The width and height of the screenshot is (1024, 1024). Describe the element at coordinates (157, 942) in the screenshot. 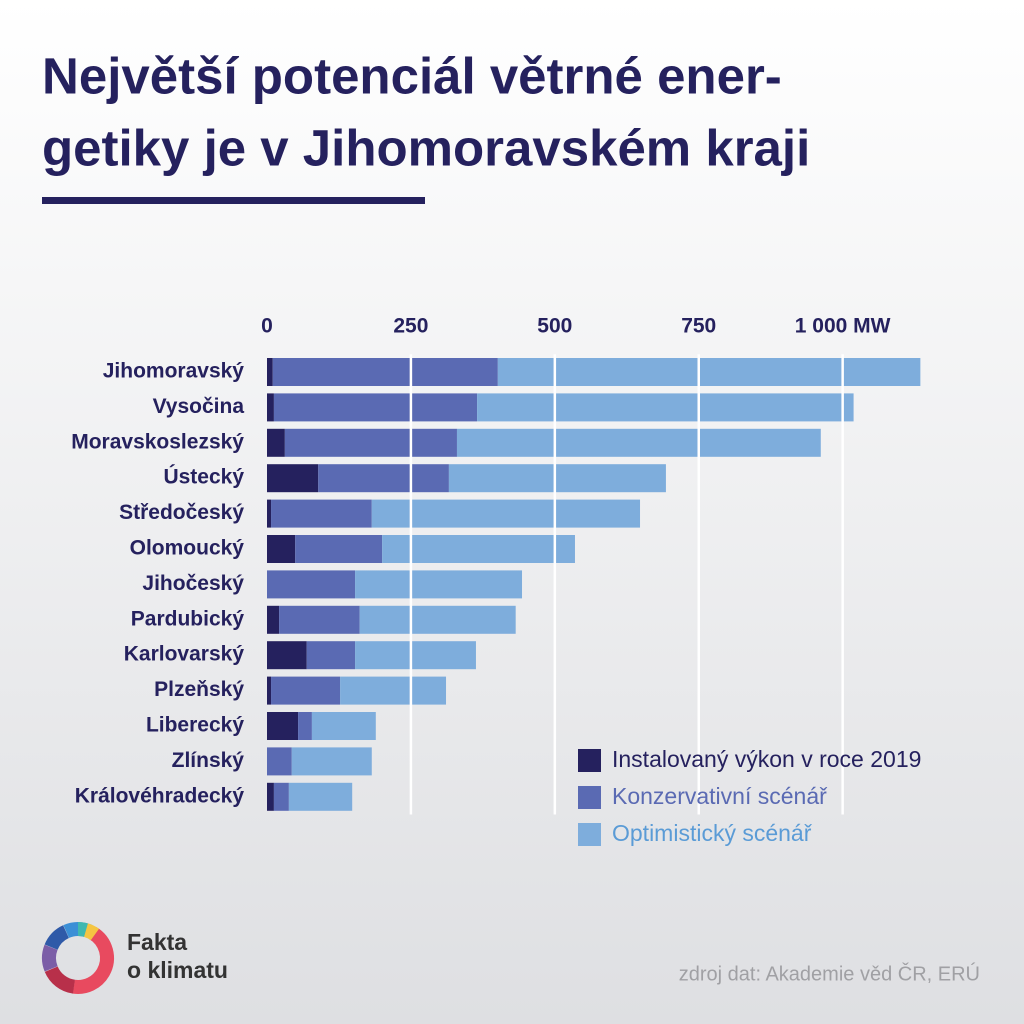

I see `logo-text: Fakta` at that location.